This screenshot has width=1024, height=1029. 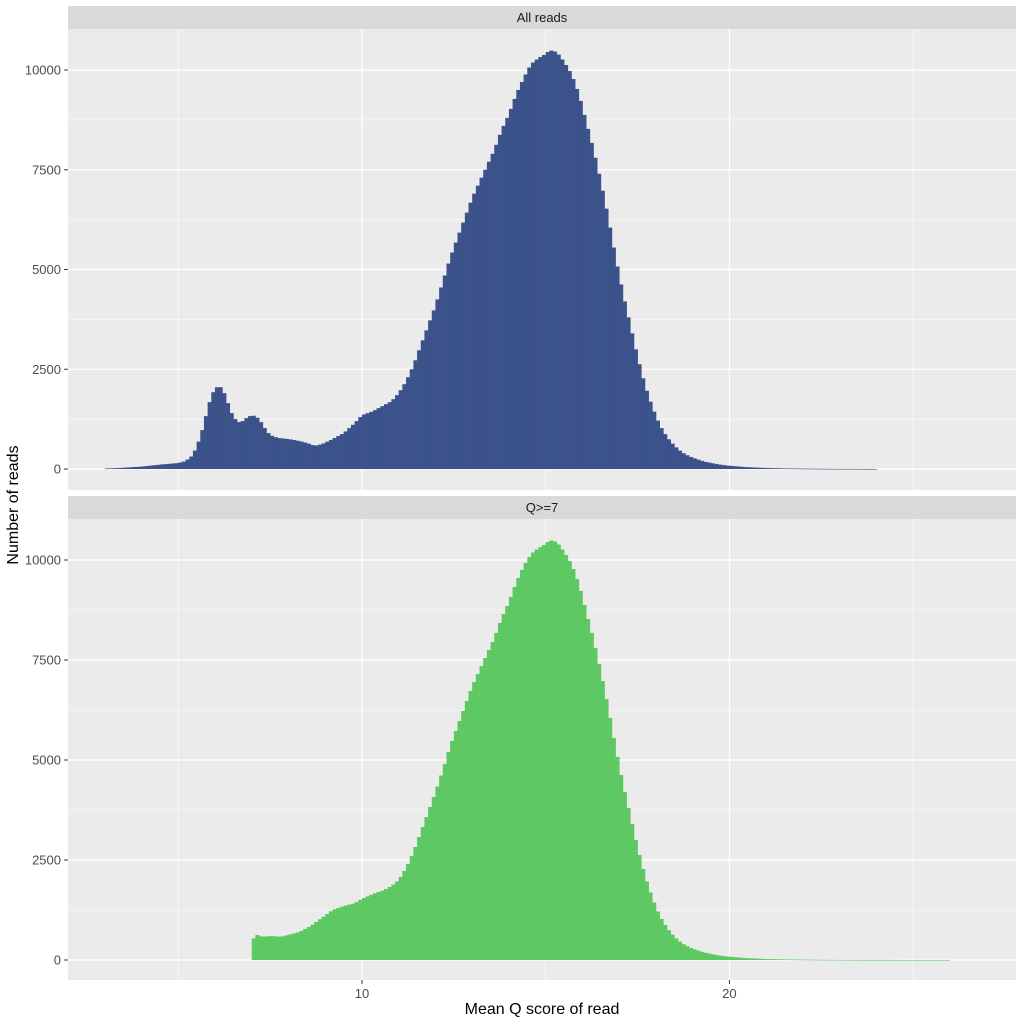 What do you see at coordinates (729, 993) in the screenshot?
I see `x-tick-label: 20` at bounding box center [729, 993].